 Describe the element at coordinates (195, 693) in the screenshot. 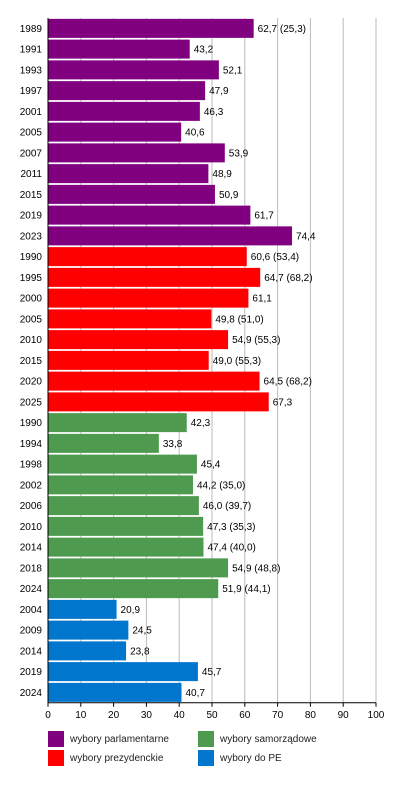

I see `data-label: 40,7` at that location.